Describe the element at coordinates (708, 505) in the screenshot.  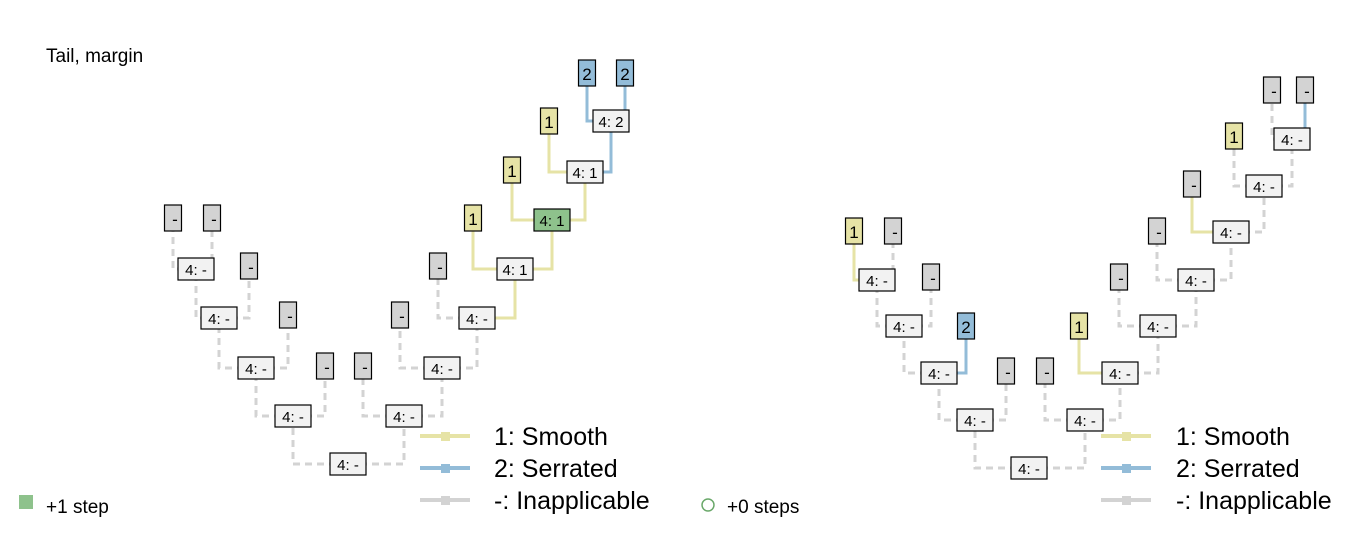
I see `plus-zero-steps-swatch` at that location.